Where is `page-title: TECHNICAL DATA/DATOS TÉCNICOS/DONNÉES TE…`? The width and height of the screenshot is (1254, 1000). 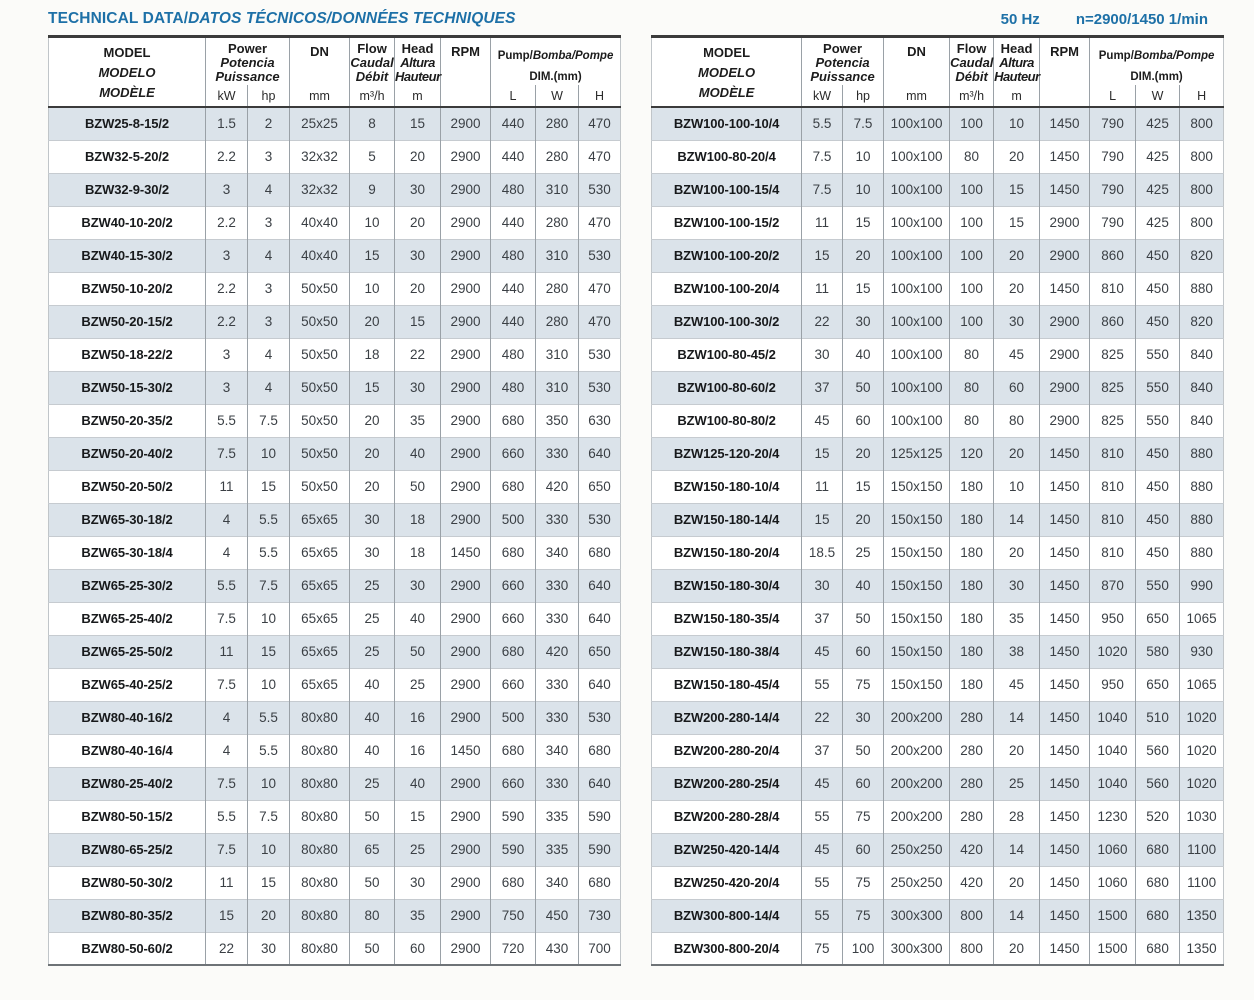
page-title: TECHNICAL DATA/DATOS TÉCNICOS/DONNÉES TE… is located at coordinates (282, 19).